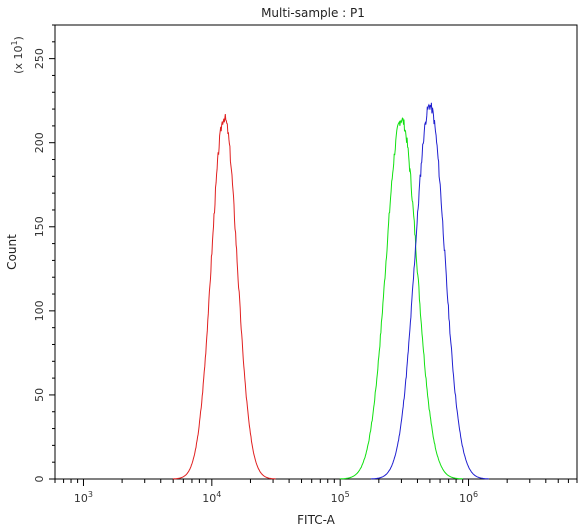  Describe the element at coordinates (83, 497) in the screenshot. I see `x-tick-label: 10³` at that location.